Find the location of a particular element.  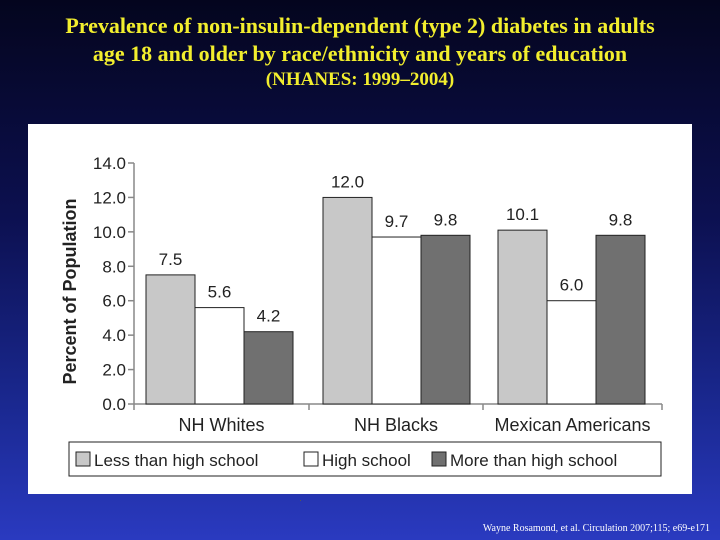

bar-value-label: 5.6 is located at coordinates (220, 292).